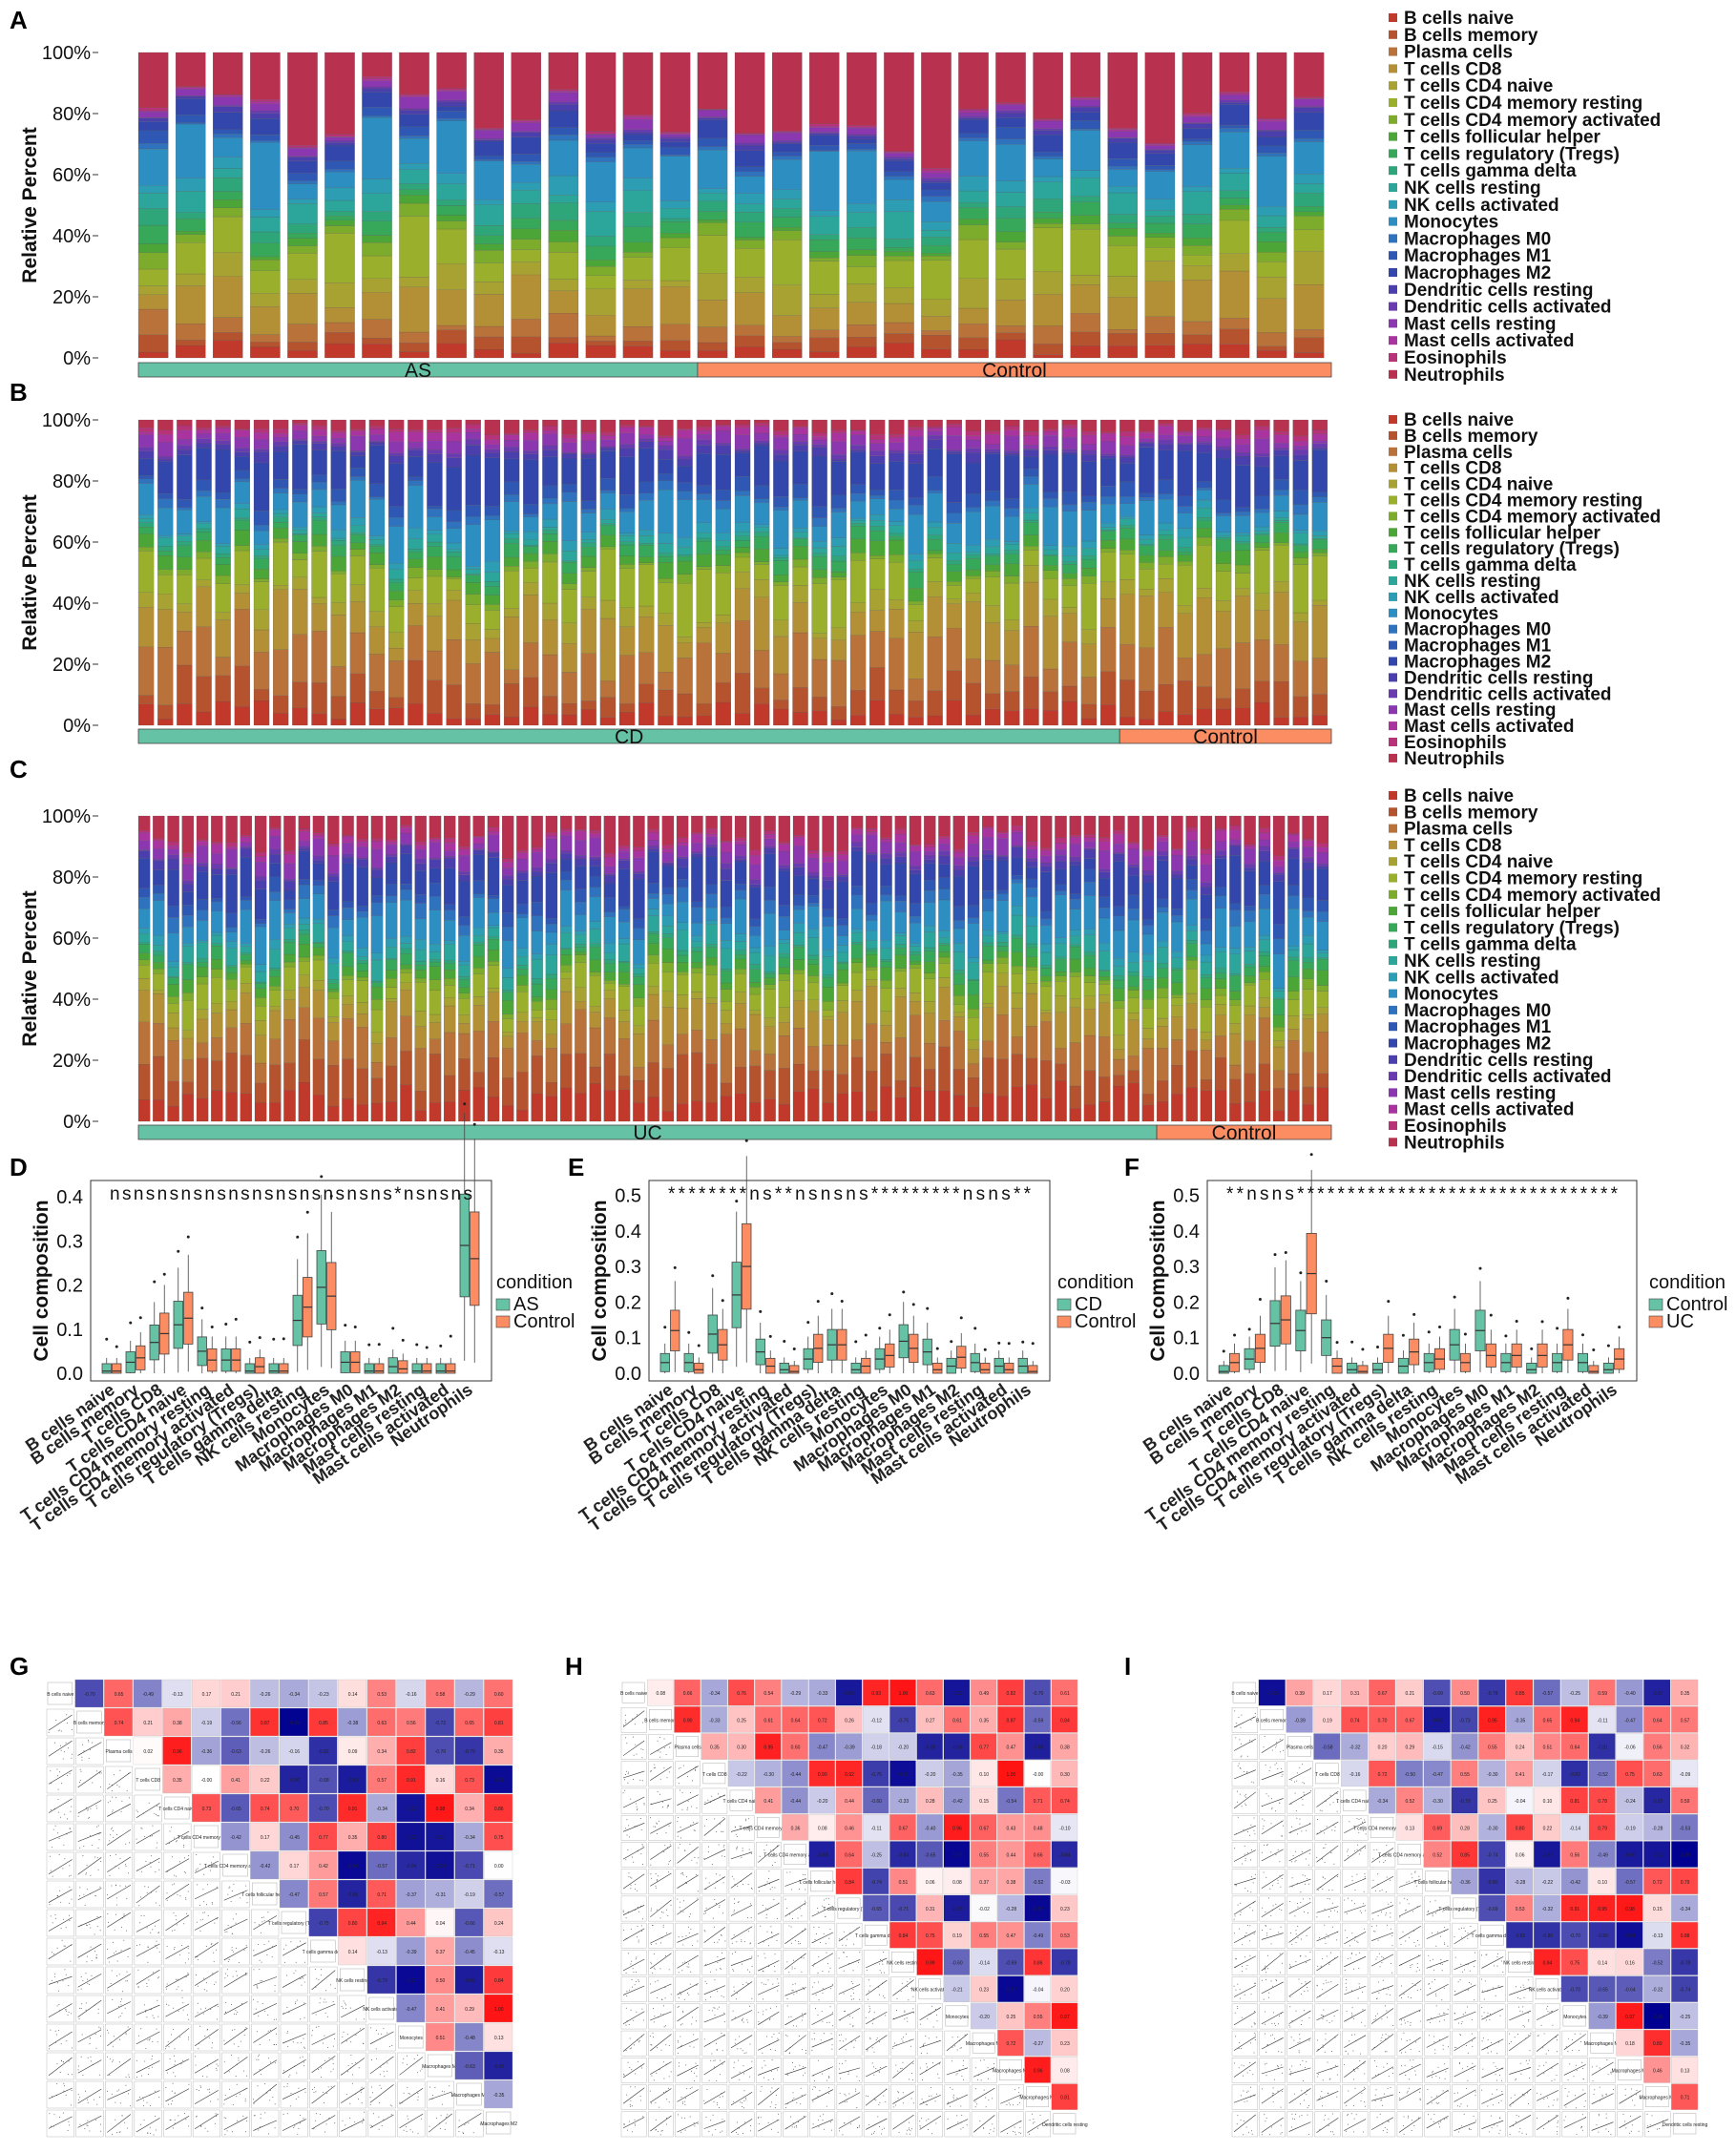 The height and width of the screenshot is (2152, 1736). Describe the element at coordinates (427, 1368) in the screenshot. I see `box` at that location.